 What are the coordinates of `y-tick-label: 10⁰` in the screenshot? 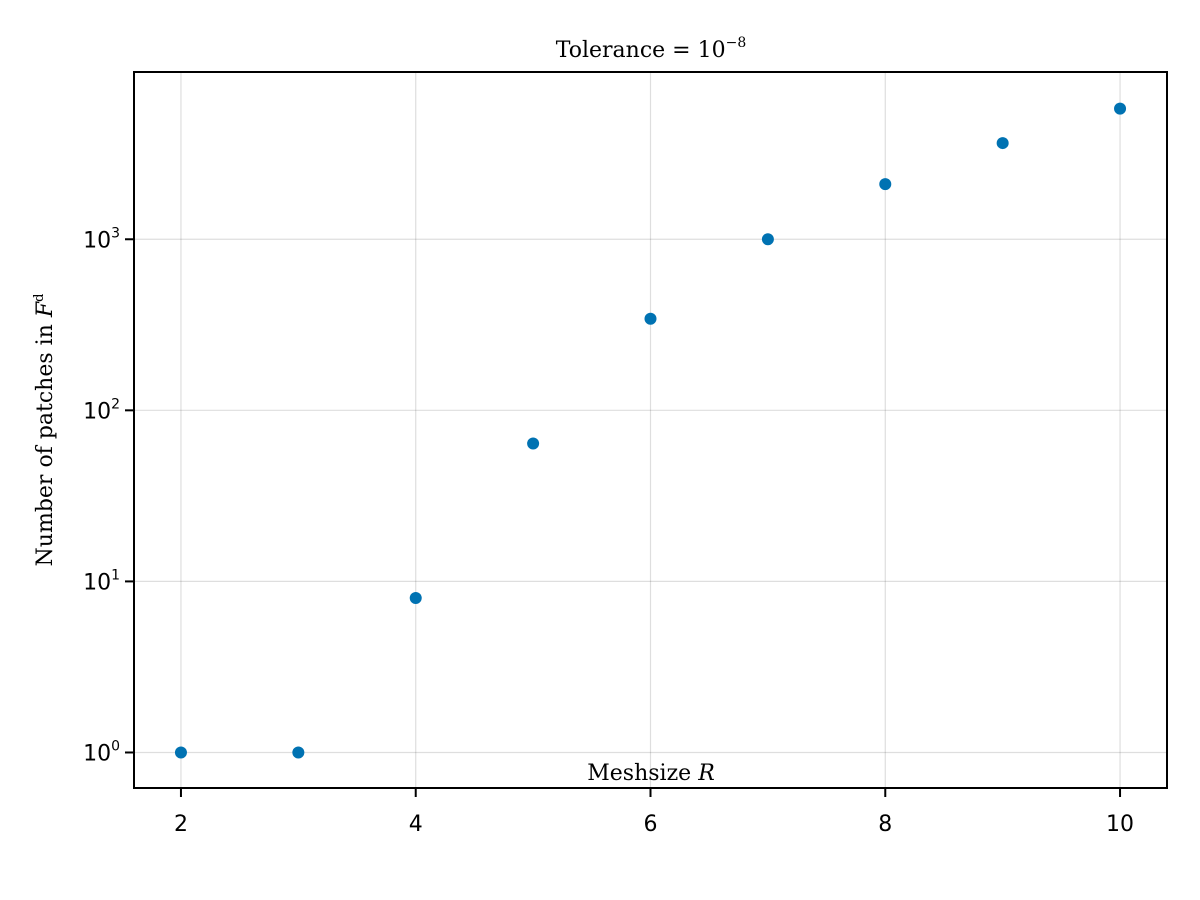 It's located at (101, 752).